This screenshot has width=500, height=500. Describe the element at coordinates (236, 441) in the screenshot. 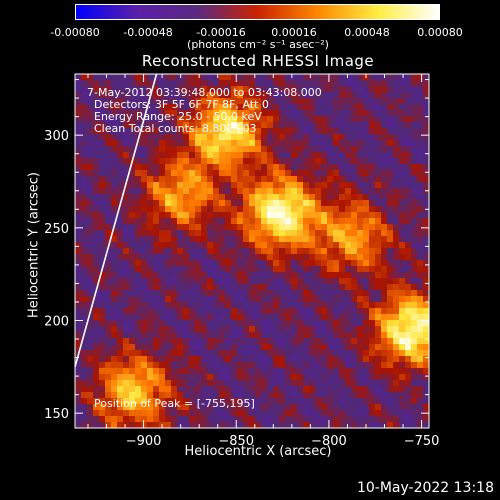

I see `x-tick-label: −850` at that location.